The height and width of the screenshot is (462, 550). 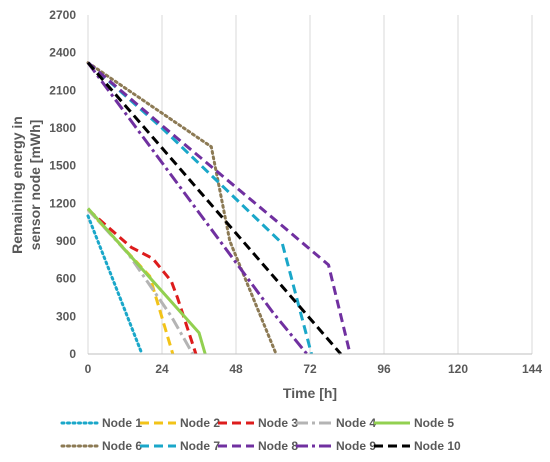 I want to click on y-tick-label-4: 1200, so click(x=62, y=203).